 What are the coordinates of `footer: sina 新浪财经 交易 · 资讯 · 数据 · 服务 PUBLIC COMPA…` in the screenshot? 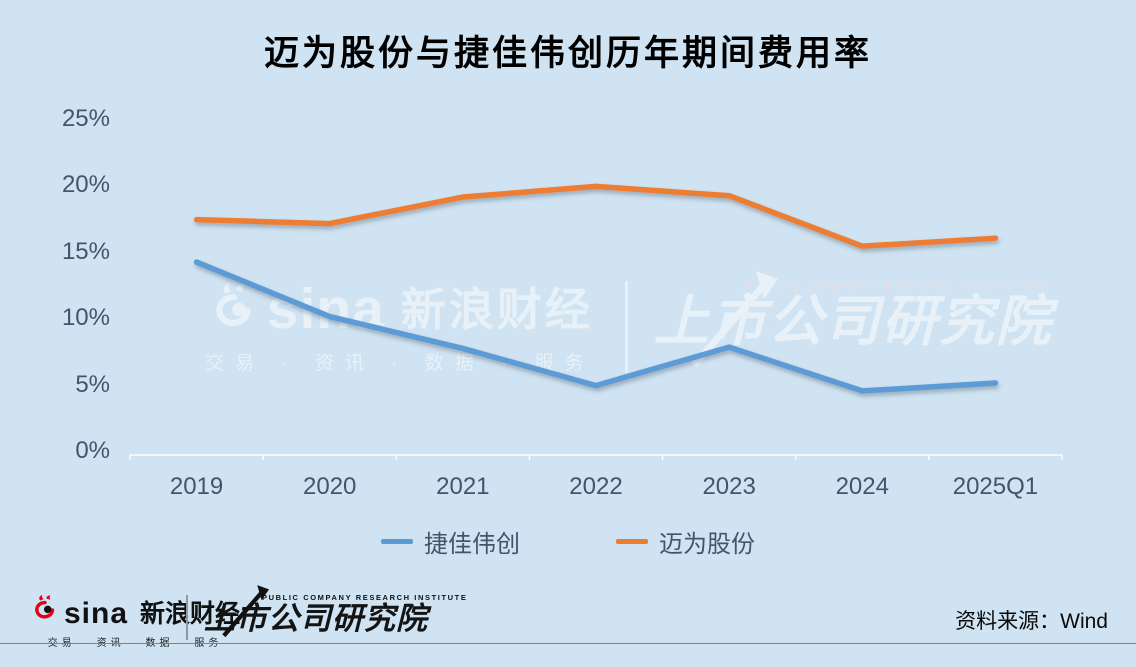 It's located at (568, 626).